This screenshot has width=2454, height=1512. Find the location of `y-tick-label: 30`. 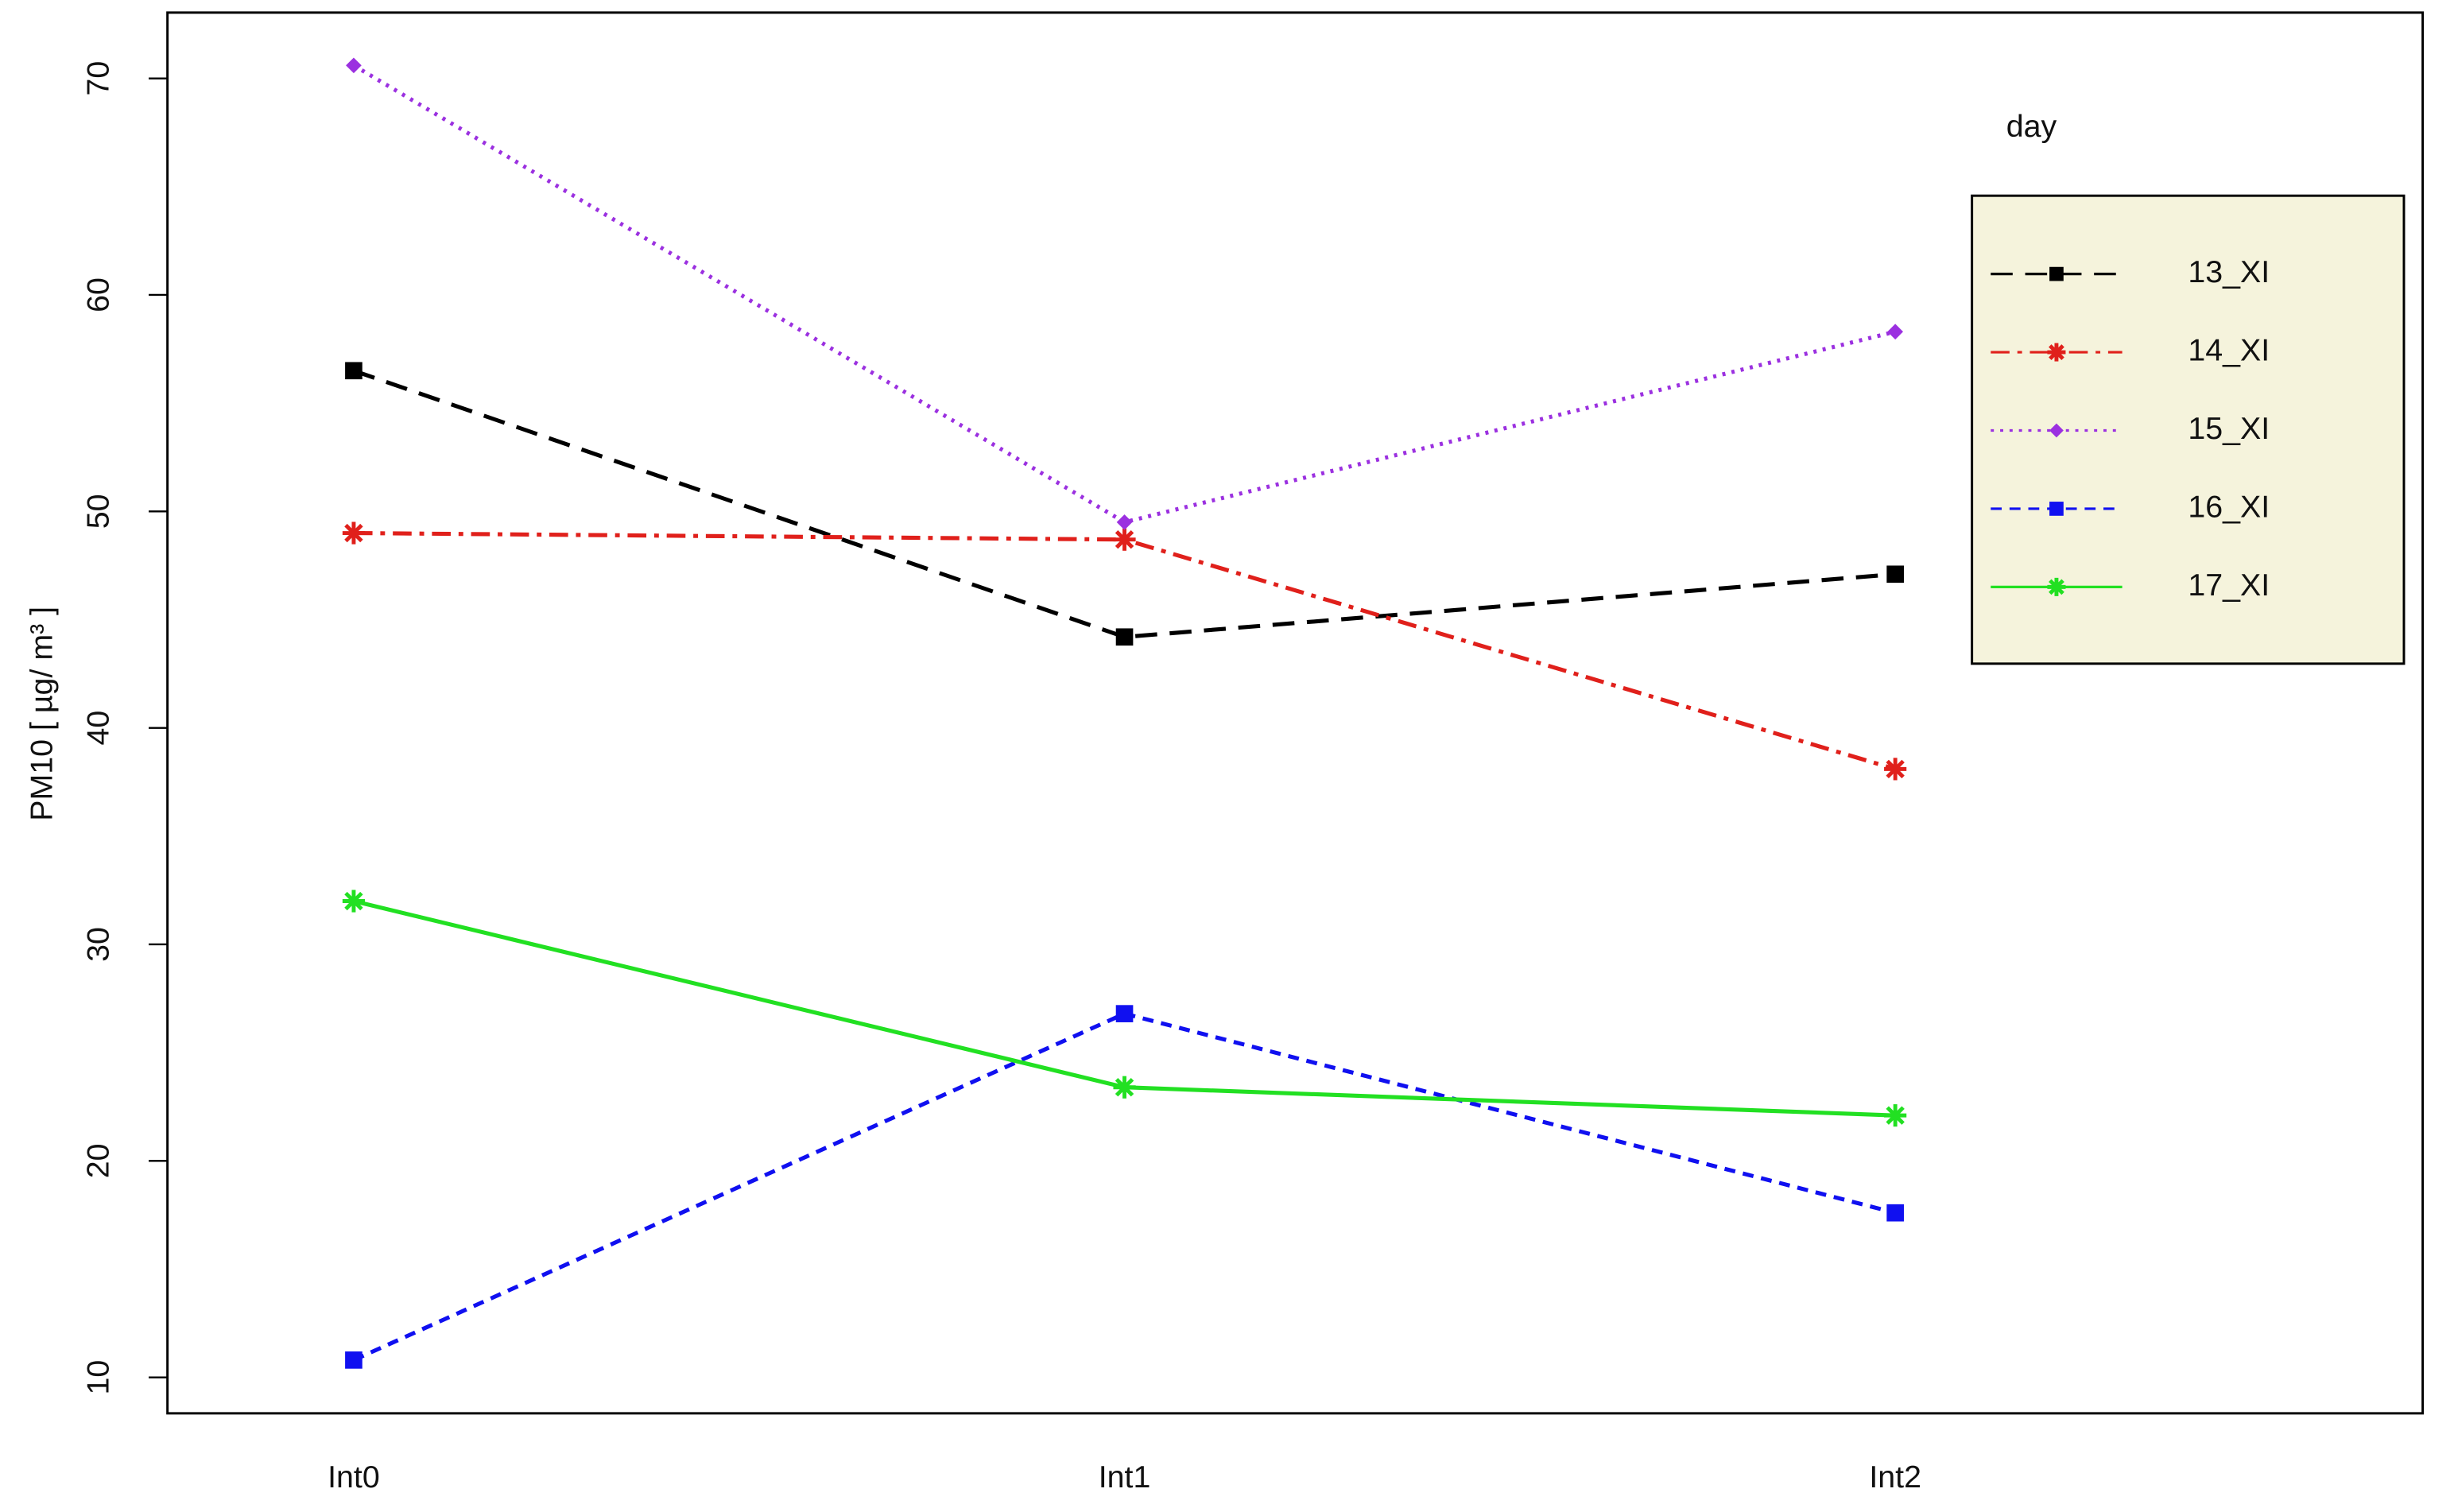

y-tick-label: 30 is located at coordinates (97, 945).